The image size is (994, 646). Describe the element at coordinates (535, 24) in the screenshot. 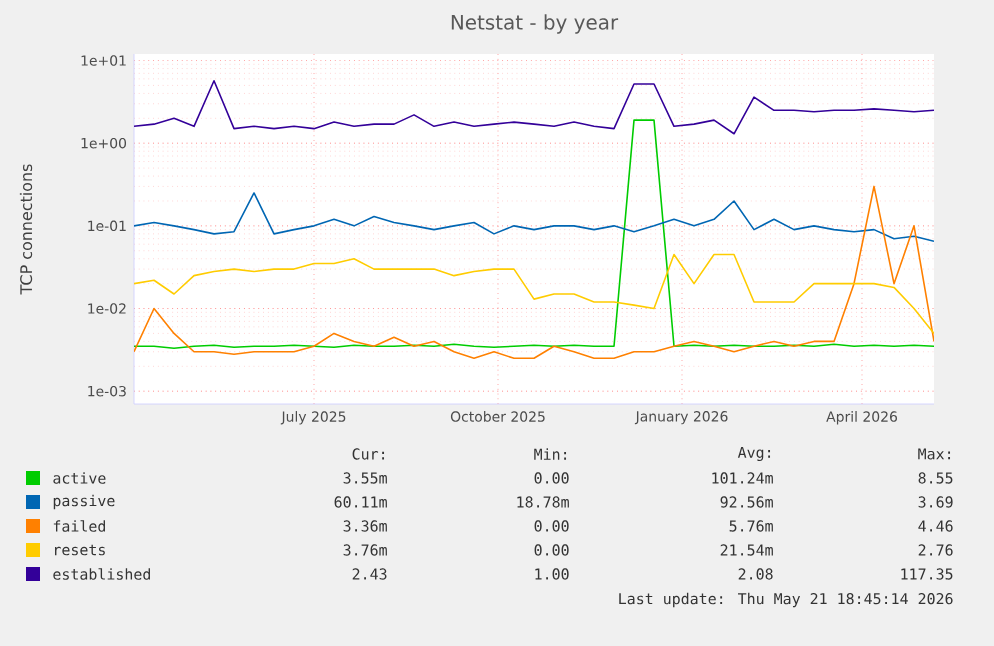

I see `chart-title: Netstat - by year` at that location.